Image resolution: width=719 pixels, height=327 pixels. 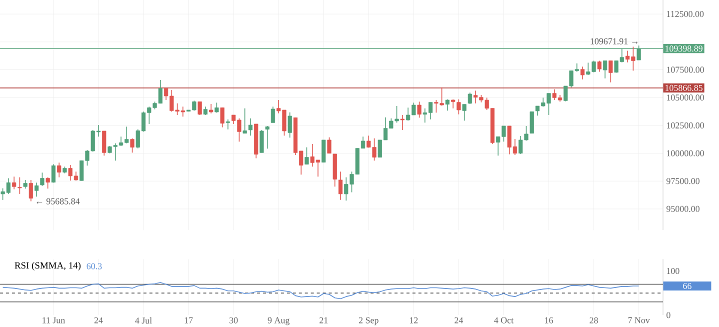 What do you see at coordinates (683, 49) in the screenshot?
I see `ref-line-label: 109398.89` at bounding box center [683, 49].